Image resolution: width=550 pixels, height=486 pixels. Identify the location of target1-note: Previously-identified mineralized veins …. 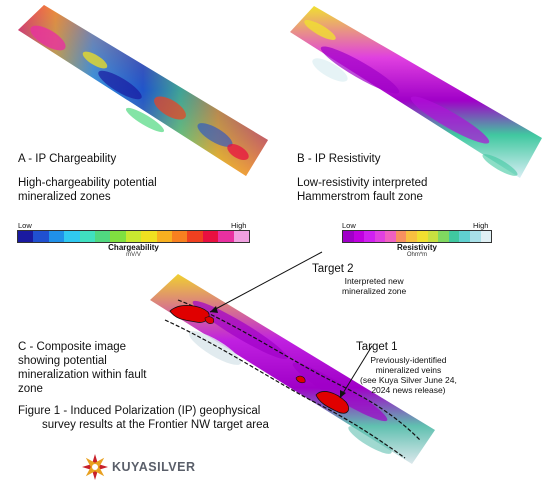
(408, 375).